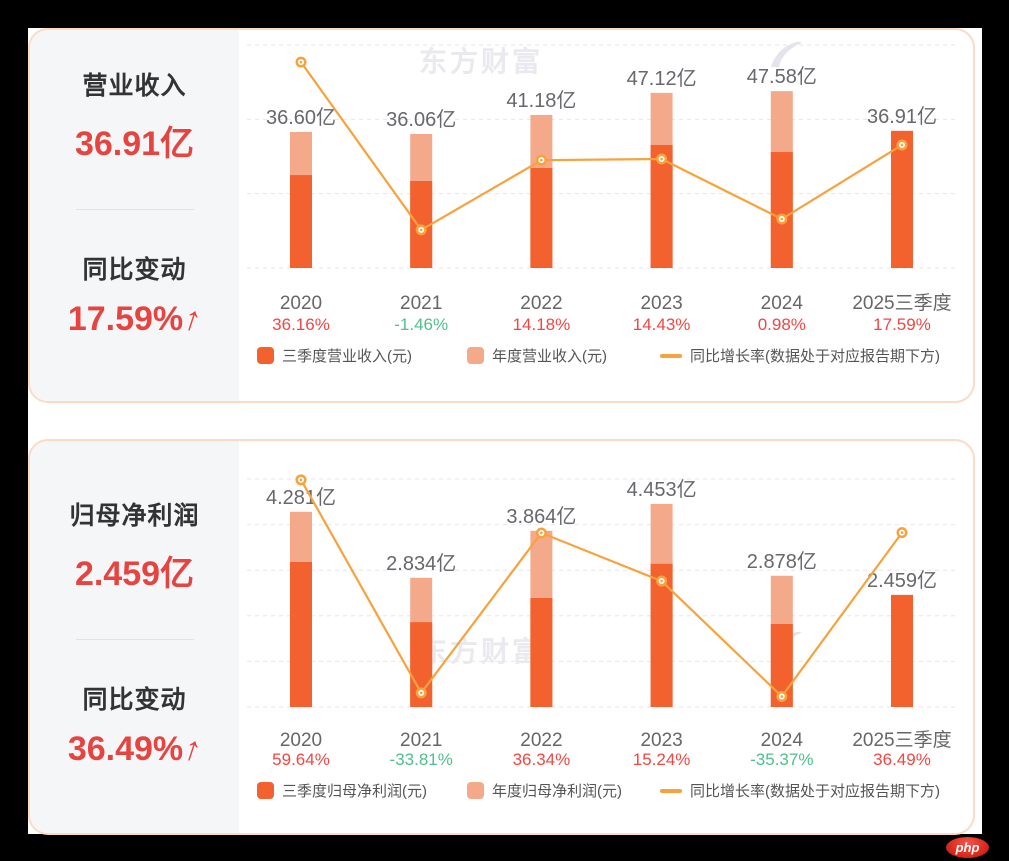 This screenshot has height=861, width=1009. Describe the element at coordinates (134, 515) in the screenshot. I see `net-profit-metric-label: 归母净利润` at that location.